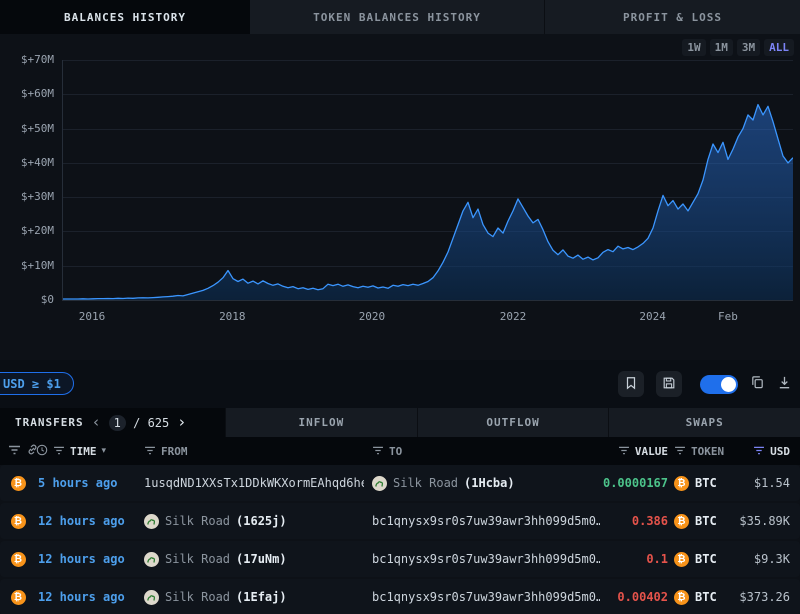  Describe the element at coordinates (704, 422) in the screenshot. I see `tab-swaps: SWAPS` at that location.